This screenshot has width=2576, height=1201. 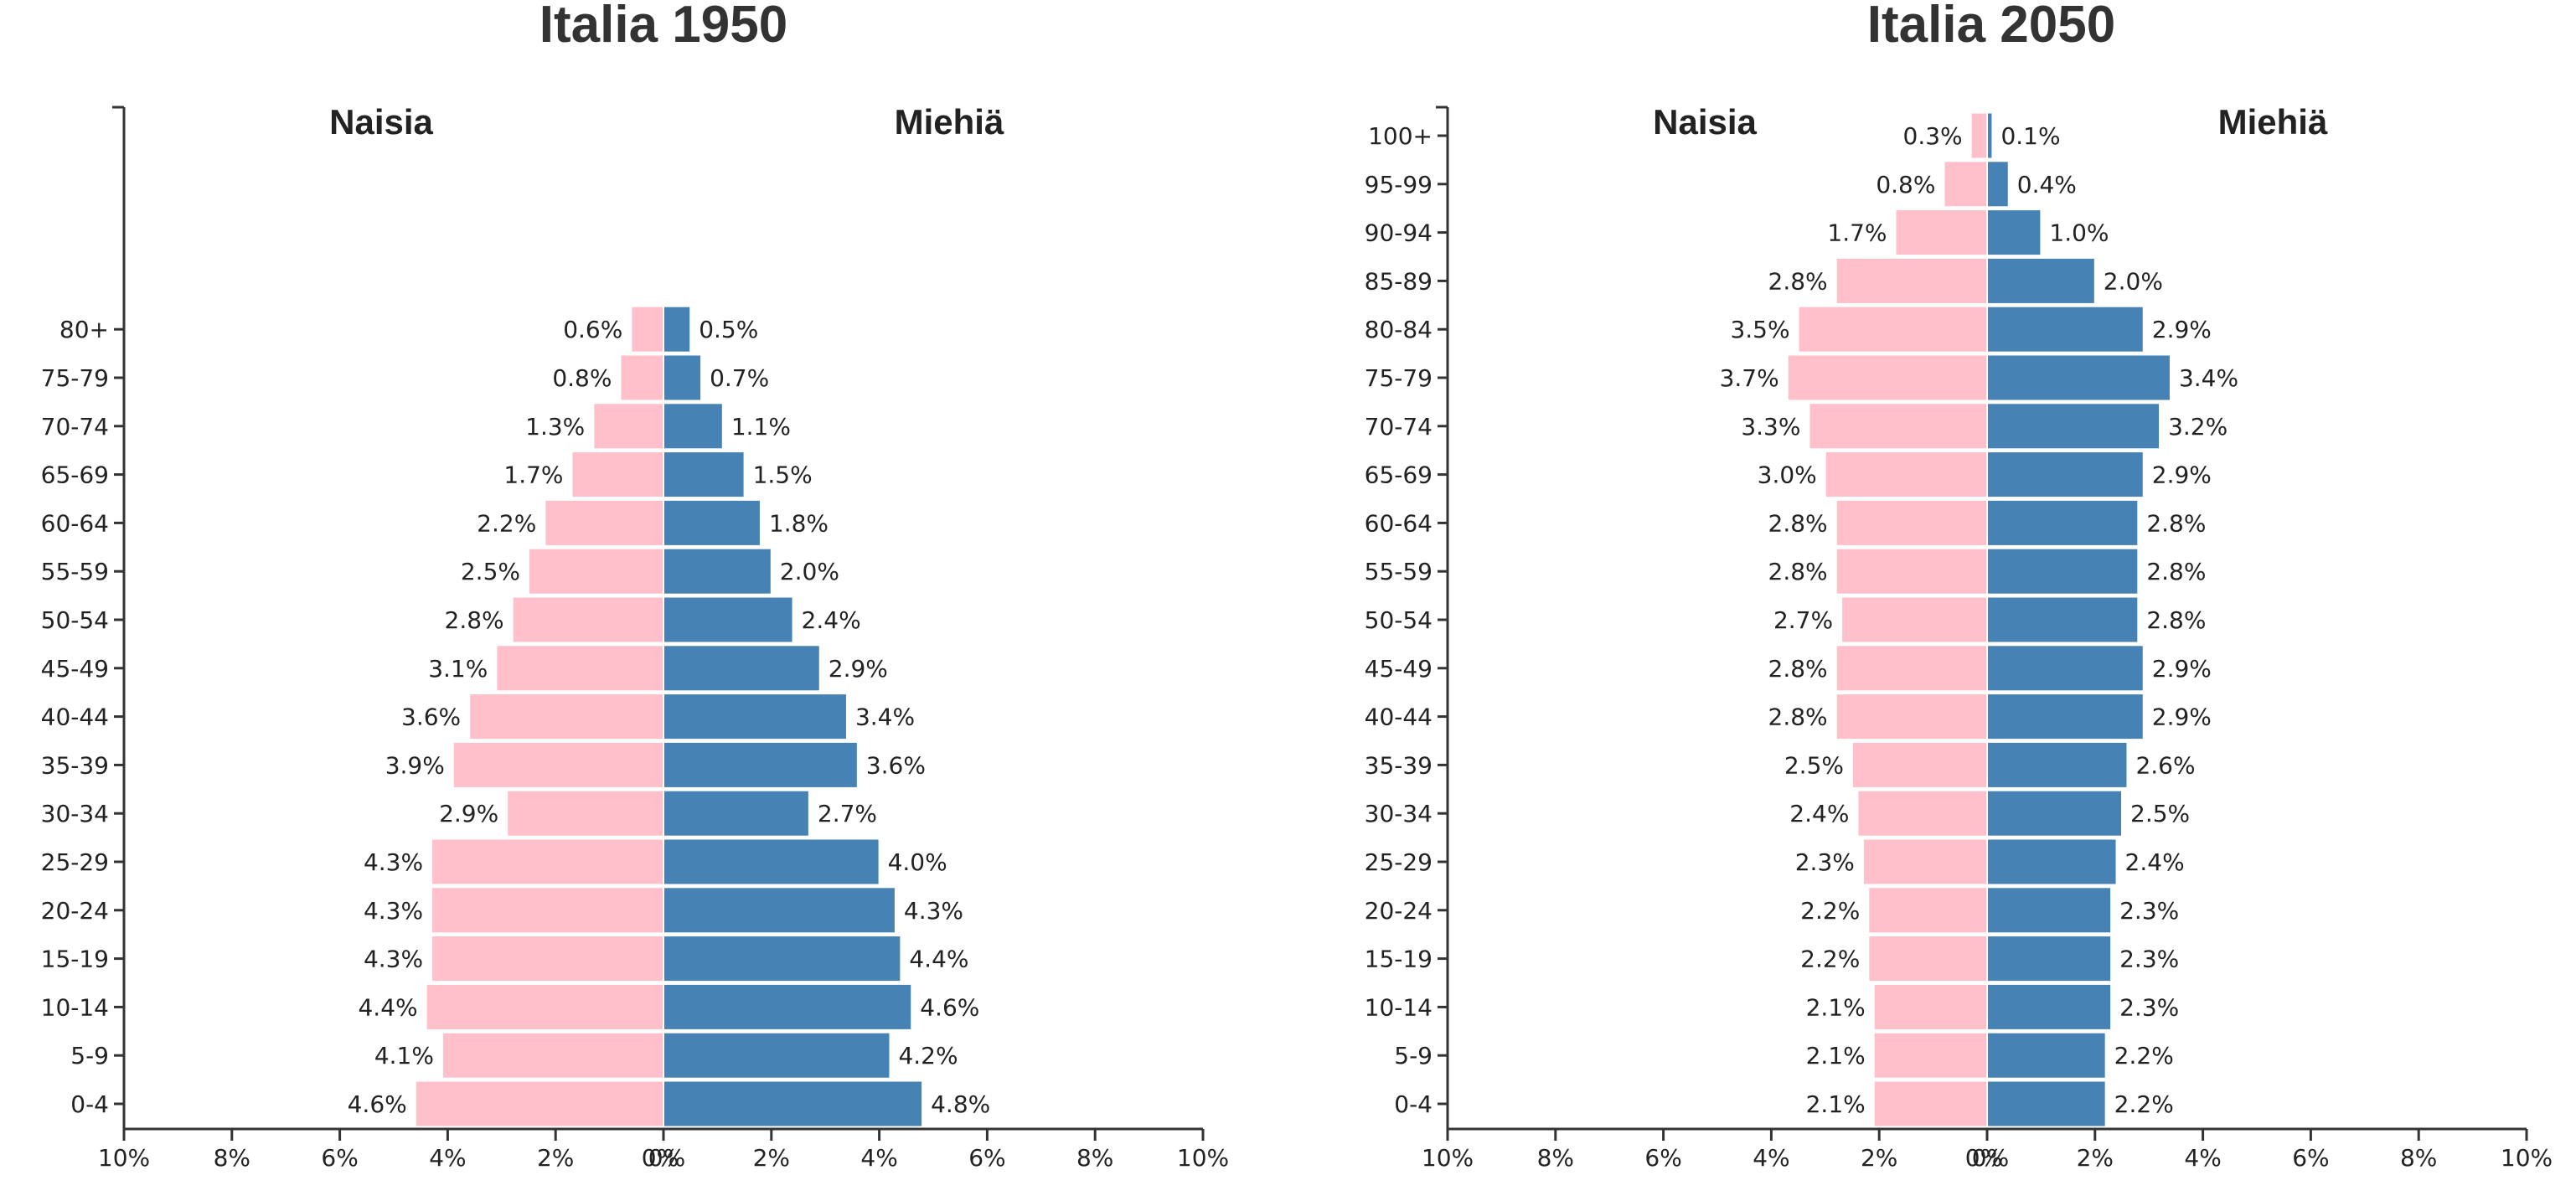 What do you see at coordinates (387, 1007) in the screenshot?
I see `female-value-label: 4.4%` at bounding box center [387, 1007].